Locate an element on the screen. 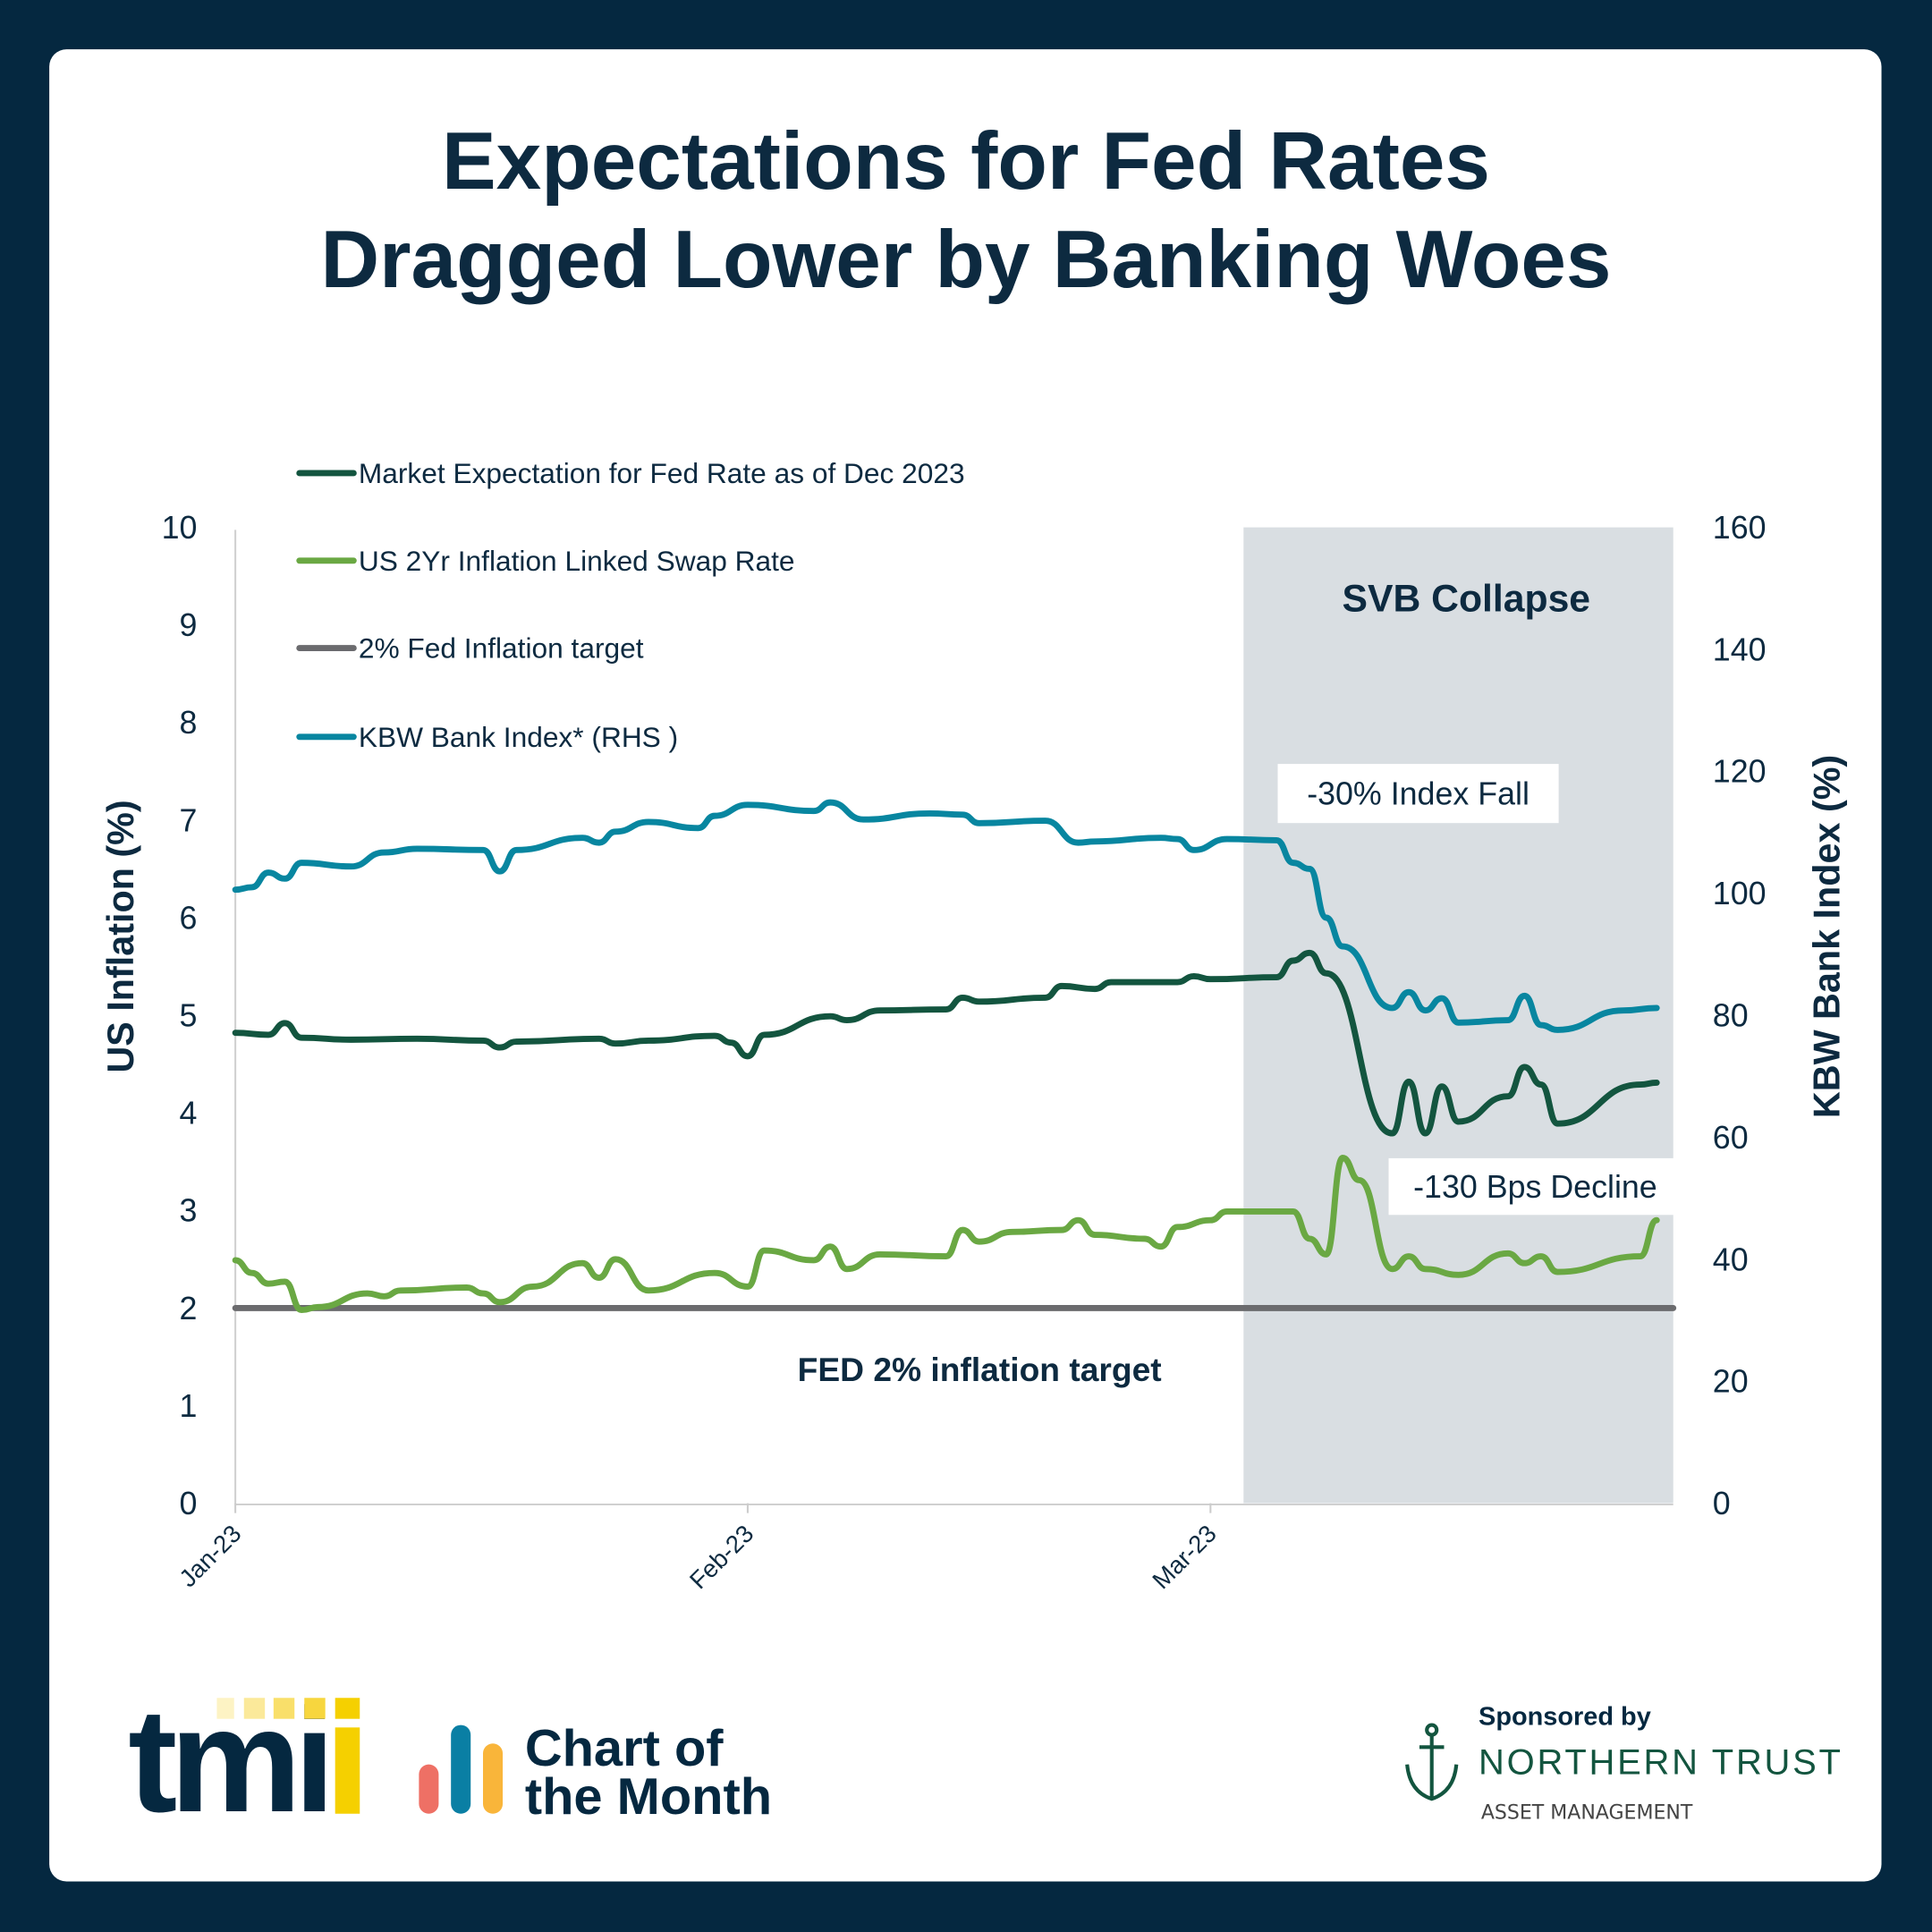  tmi-i-stem is located at coordinates (347, 1770).